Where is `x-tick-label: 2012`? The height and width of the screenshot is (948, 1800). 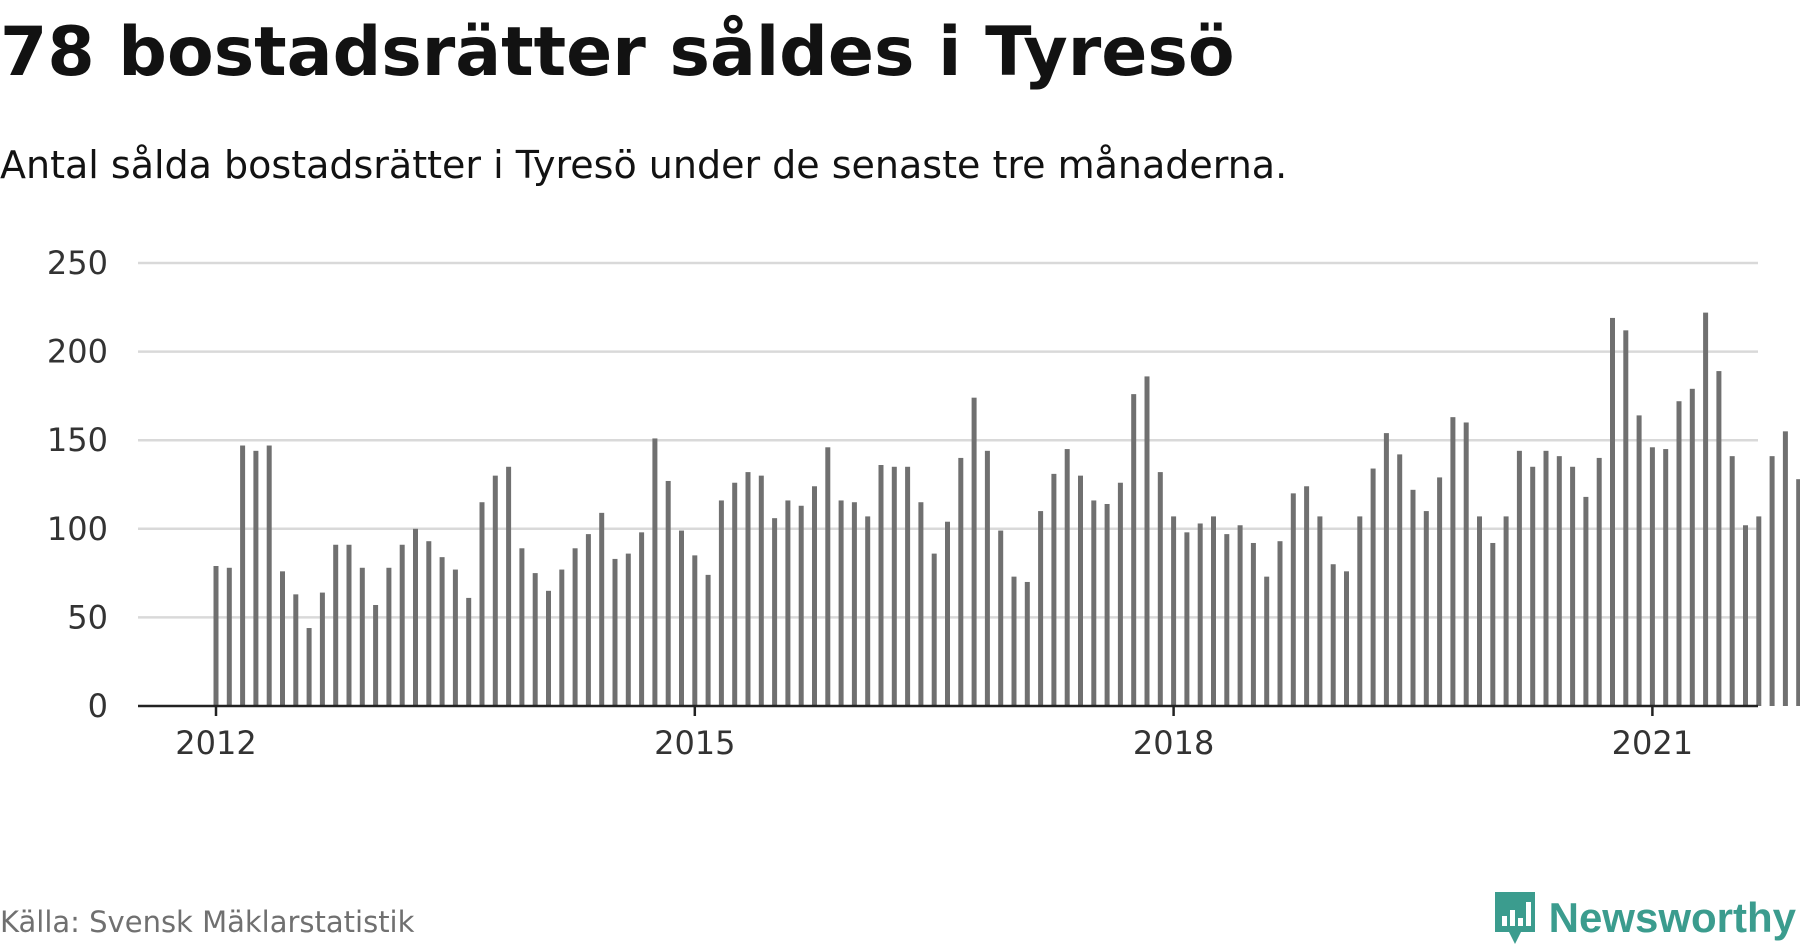
x-tick-label: 2012 is located at coordinates (215, 743).